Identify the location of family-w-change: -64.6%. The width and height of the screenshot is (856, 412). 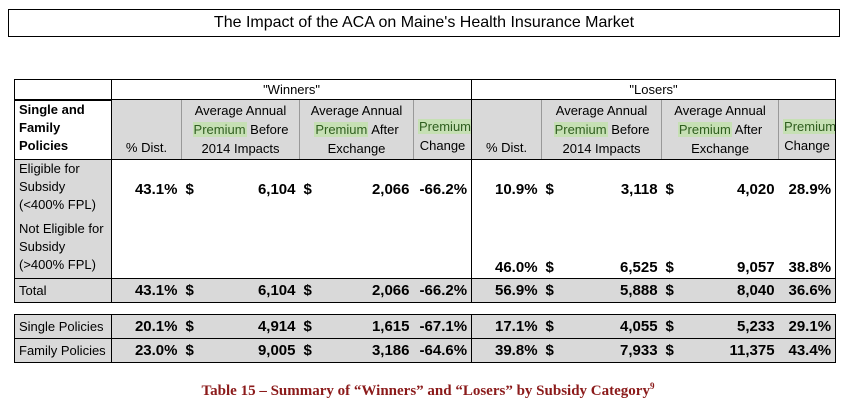
(442, 350).